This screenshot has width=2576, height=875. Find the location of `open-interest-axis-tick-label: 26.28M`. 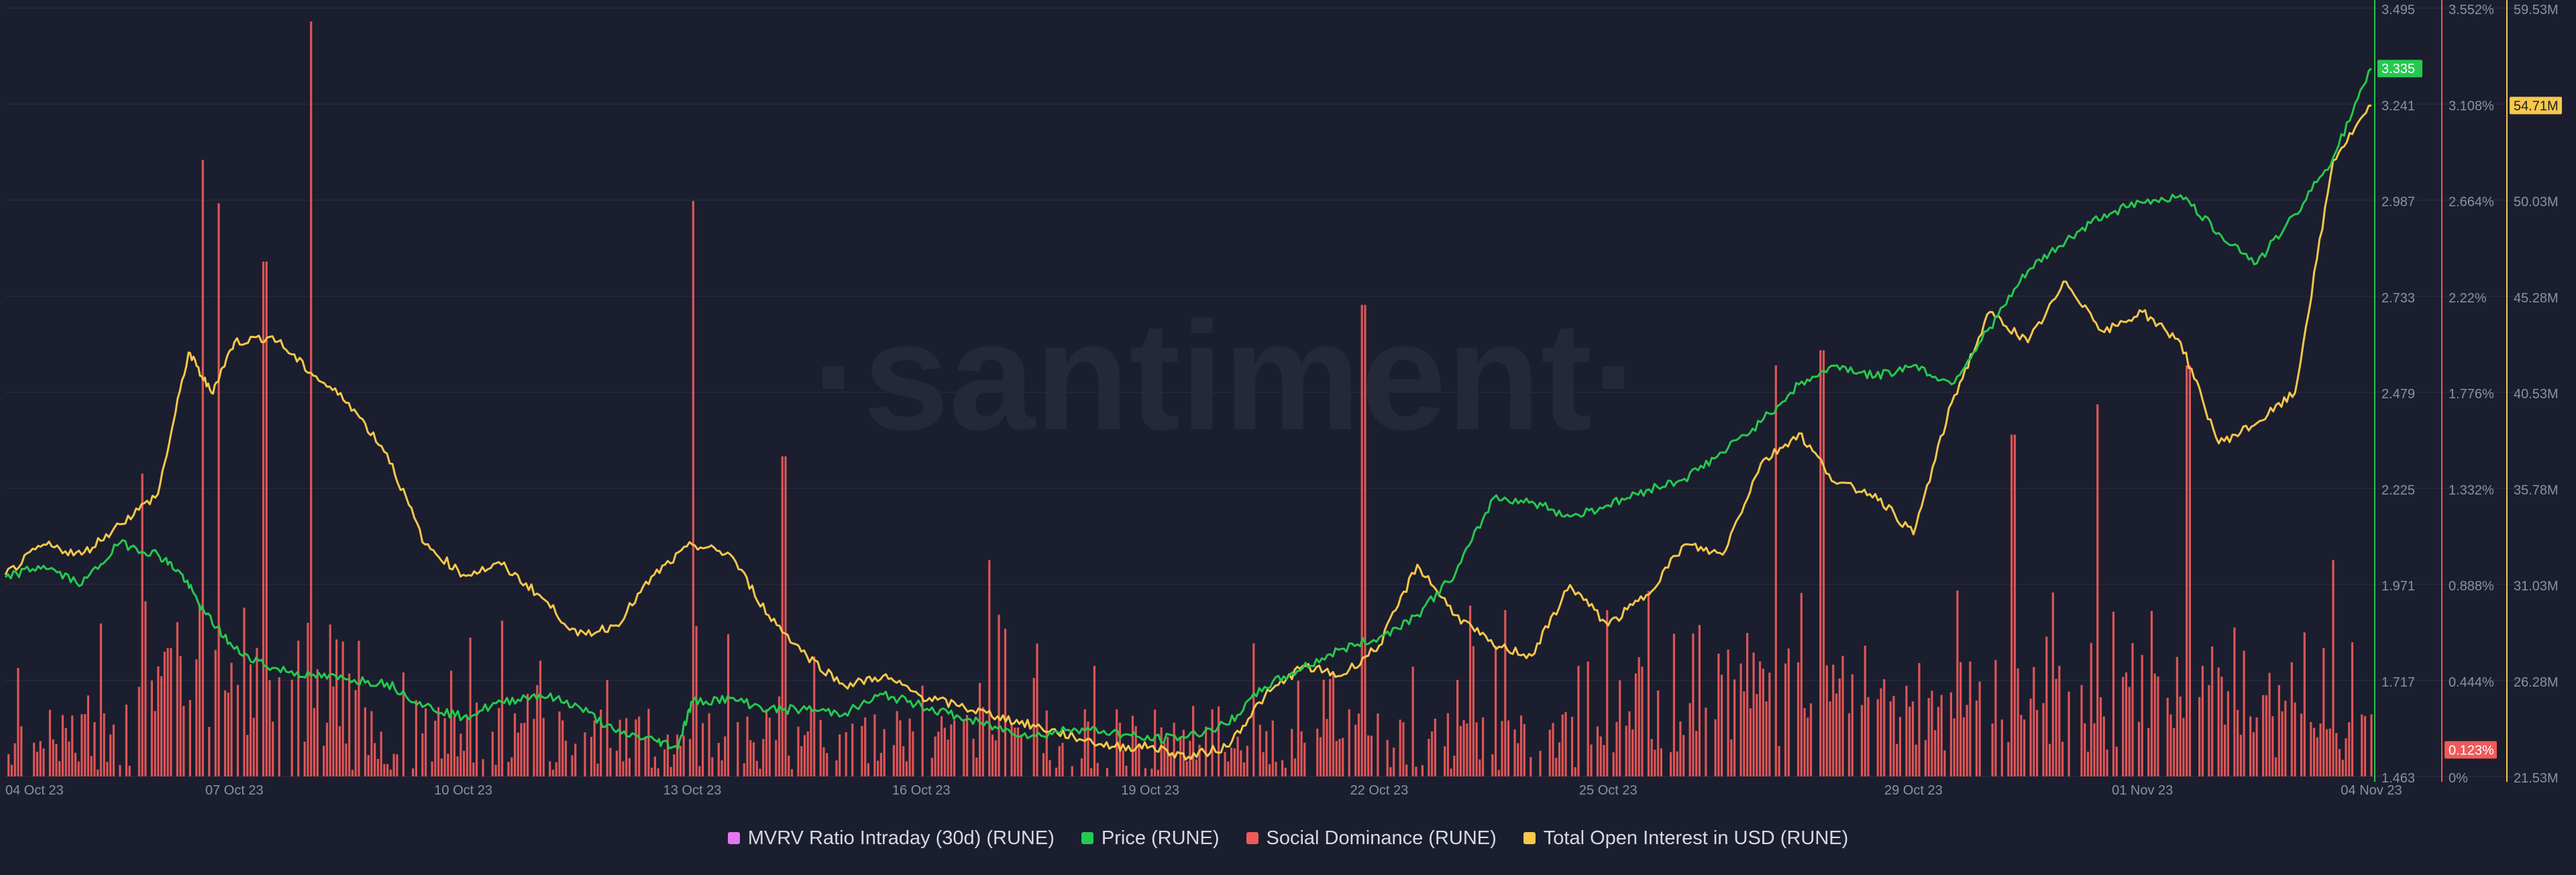

open-interest-axis-tick-label: 26.28M is located at coordinates (2536, 682).